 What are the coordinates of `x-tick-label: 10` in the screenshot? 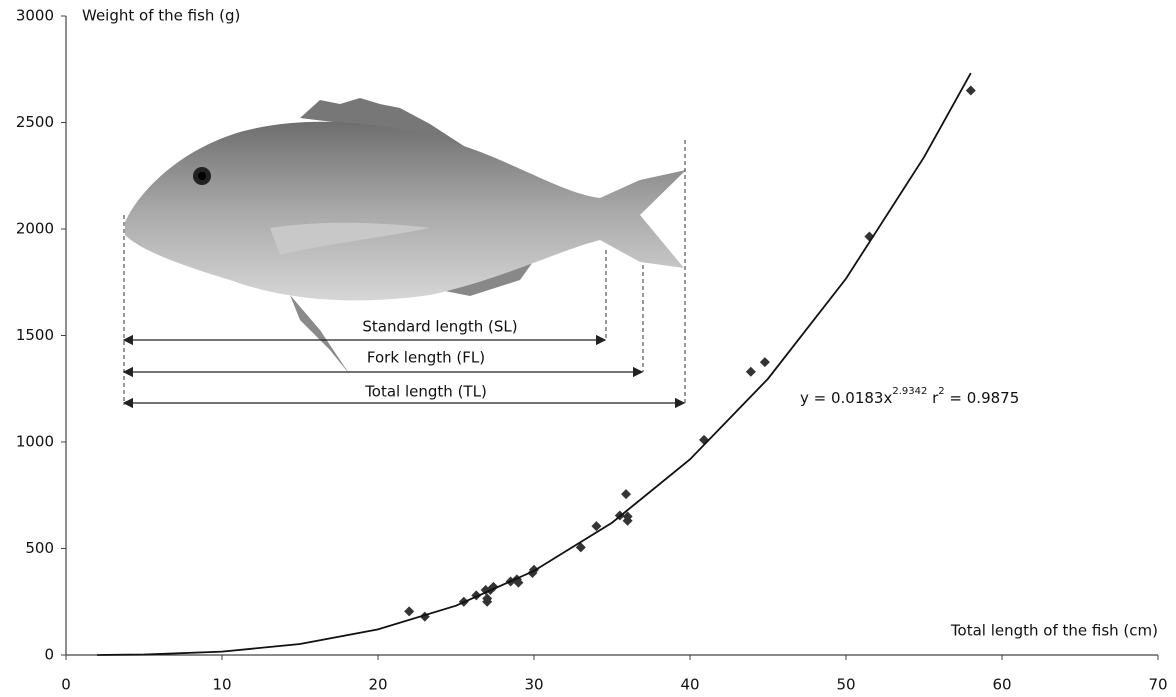 It's located at (221, 685).